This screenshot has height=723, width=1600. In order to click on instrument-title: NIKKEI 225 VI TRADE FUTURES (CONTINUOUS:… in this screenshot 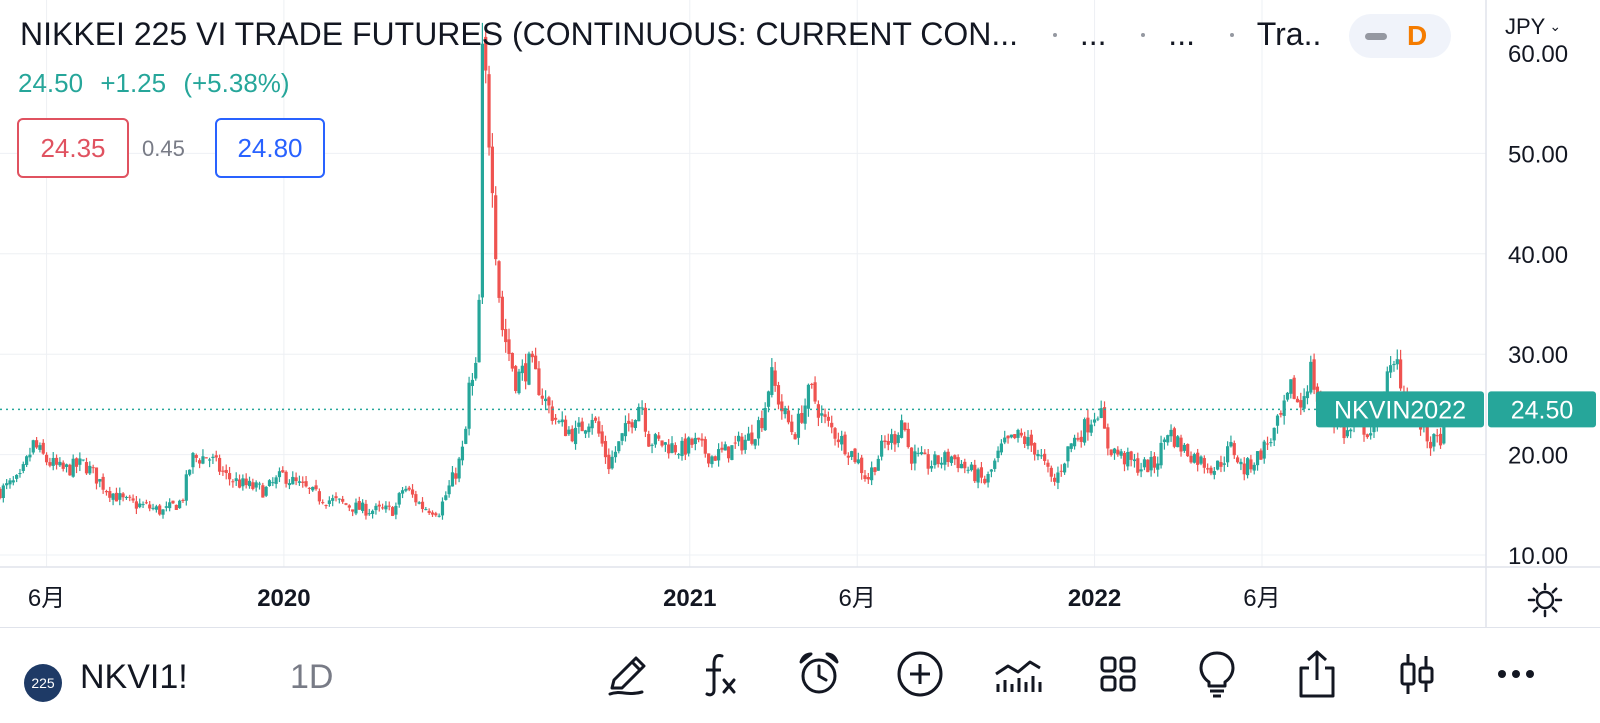, I will do `click(670, 36)`.